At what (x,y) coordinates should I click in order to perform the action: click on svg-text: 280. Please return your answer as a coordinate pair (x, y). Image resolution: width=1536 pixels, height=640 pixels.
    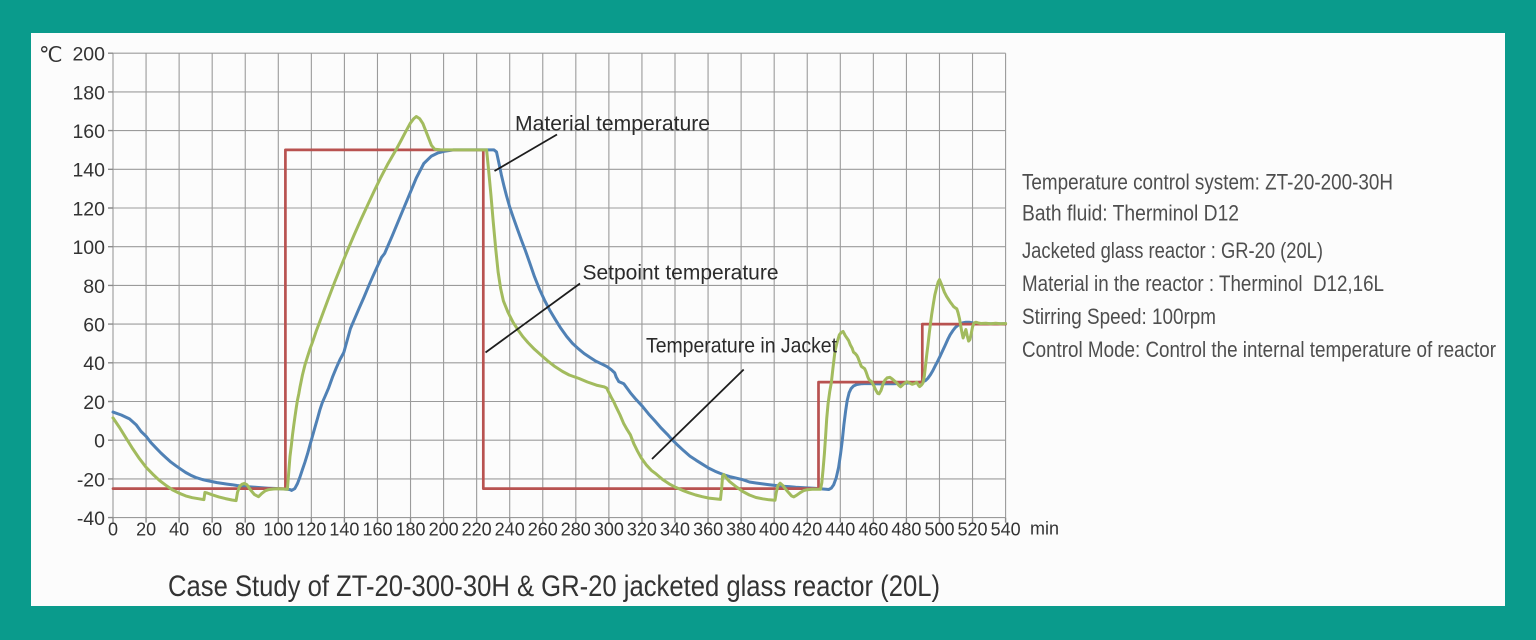
    Looking at the image, I should click on (576, 530).